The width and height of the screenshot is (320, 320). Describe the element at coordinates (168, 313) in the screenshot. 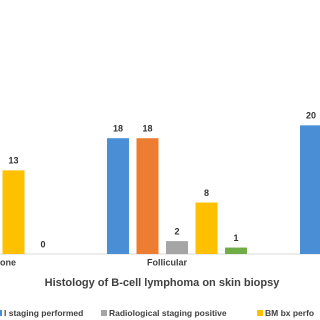

I see `legend-label: Radiological staging positive` at that location.